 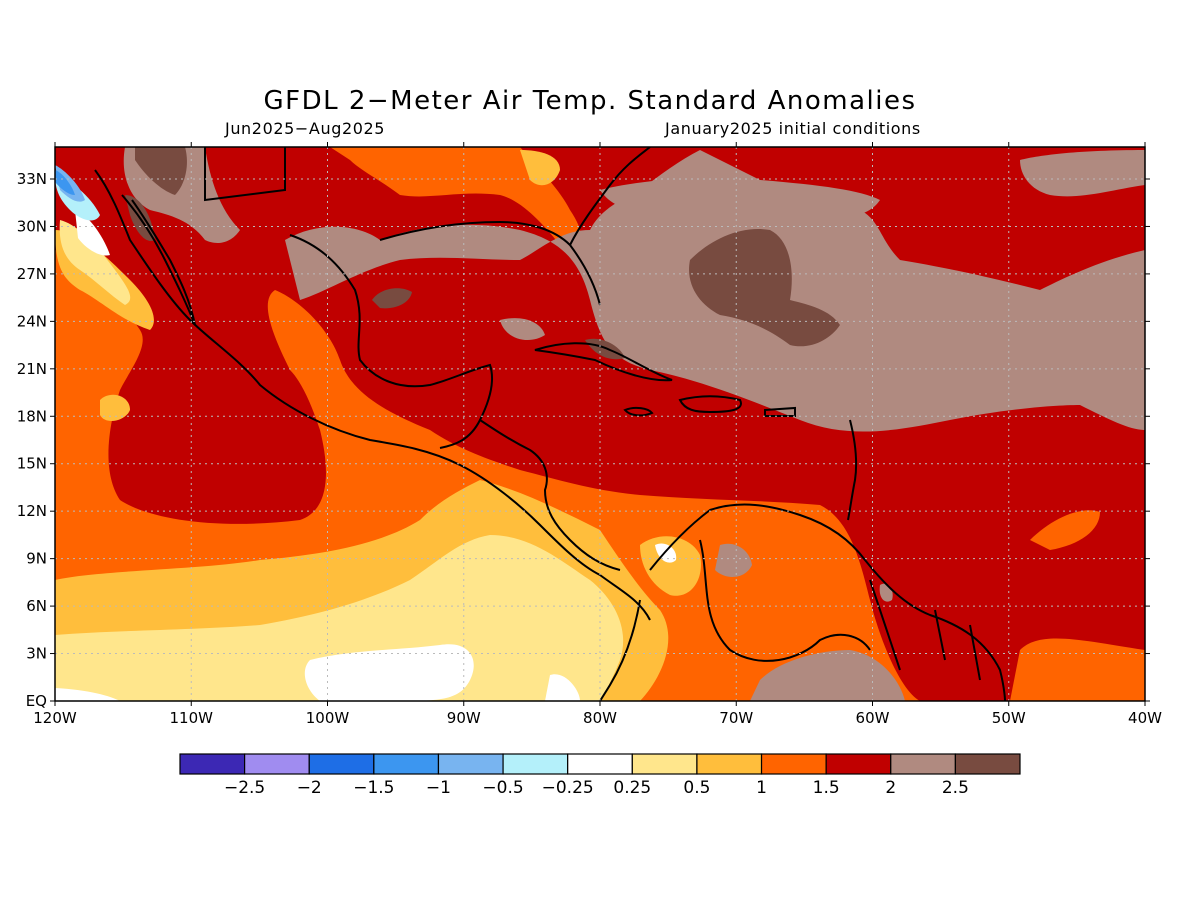 What do you see at coordinates (502, 788) in the screenshot?
I see `colorbar-label: −0.5` at bounding box center [502, 788].